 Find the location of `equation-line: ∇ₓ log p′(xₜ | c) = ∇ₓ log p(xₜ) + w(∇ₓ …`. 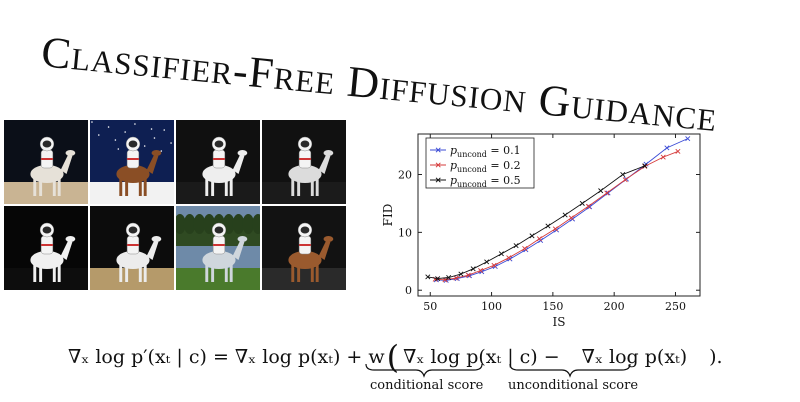

equation-line: ∇ₓ log p′(xₜ | c) = ∇ₓ log p(xₜ) + w(∇ₓ … is located at coordinates (395, 357).